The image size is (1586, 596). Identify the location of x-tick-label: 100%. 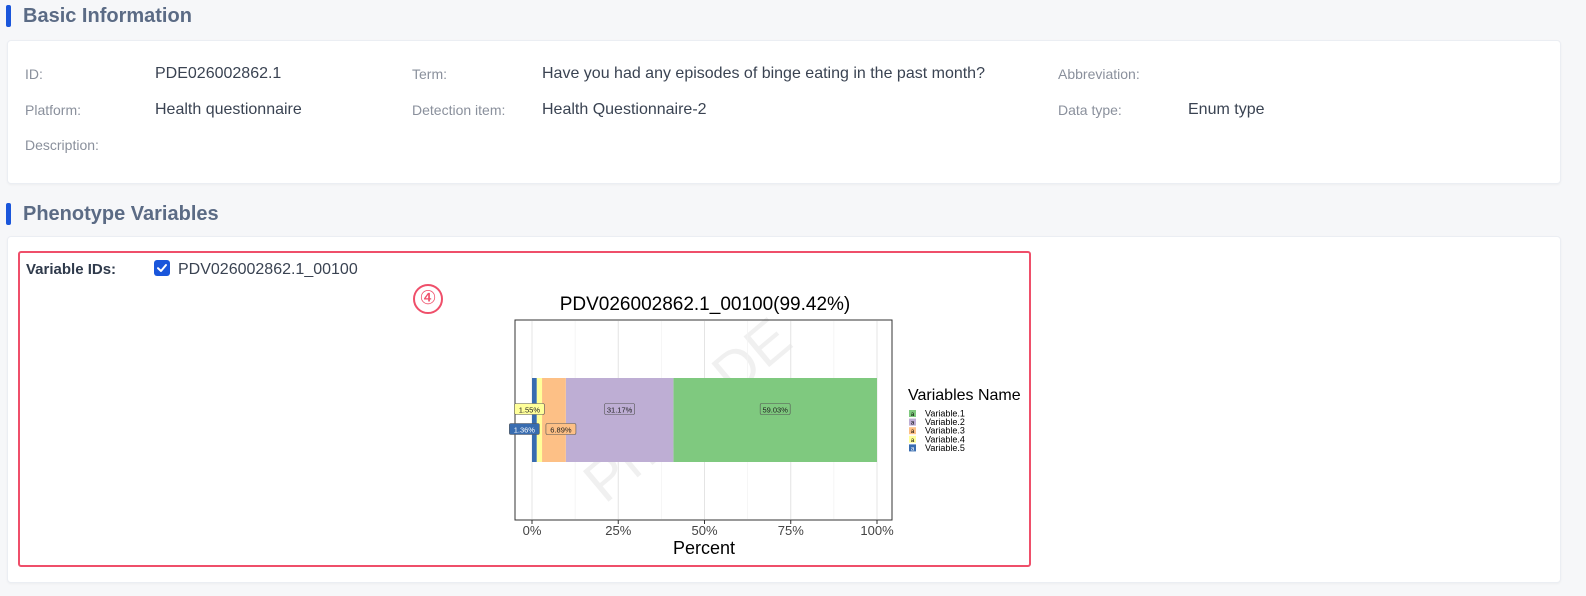
(877, 530).